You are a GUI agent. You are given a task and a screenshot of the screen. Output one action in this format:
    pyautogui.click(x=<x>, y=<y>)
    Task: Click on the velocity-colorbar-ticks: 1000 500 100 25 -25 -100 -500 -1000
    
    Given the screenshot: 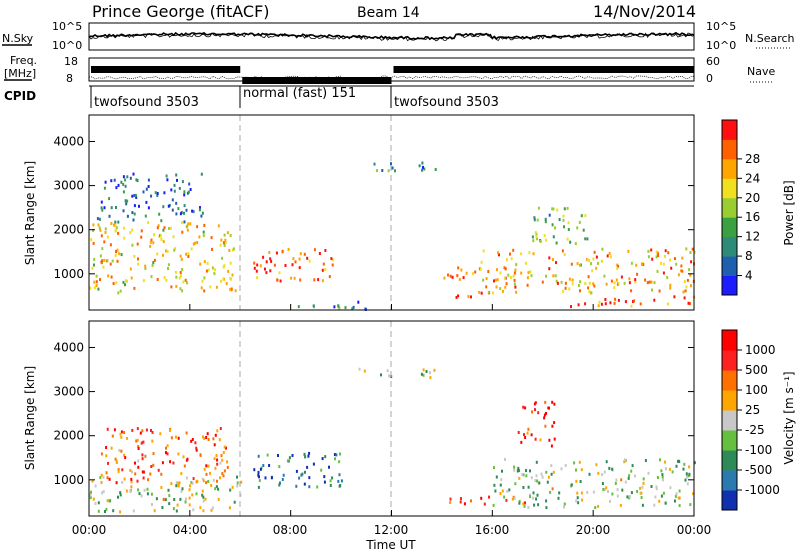 What is the action you would take?
    pyautogui.click(x=758, y=420)
    